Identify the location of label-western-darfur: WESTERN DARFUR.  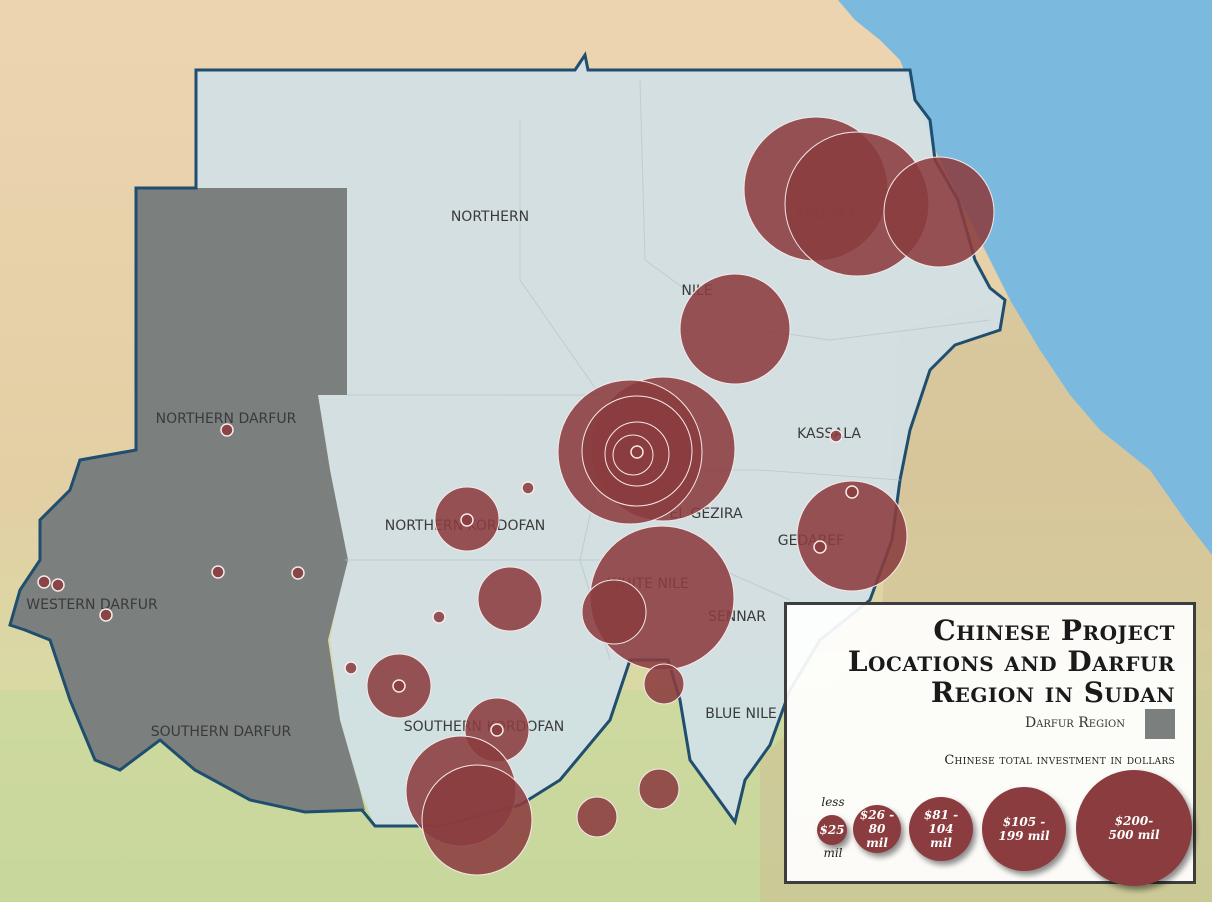
(92, 605).